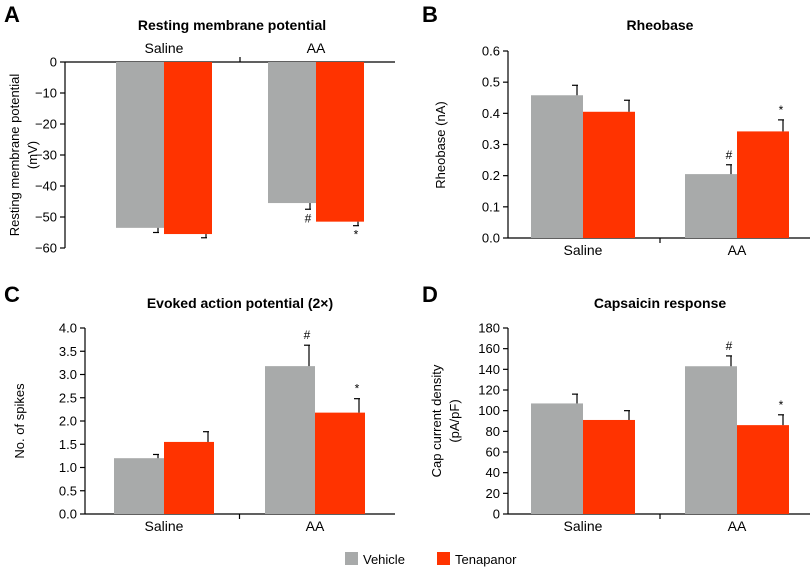 The height and width of the screenshot is (570, 812). Describe the element at coordinates (351, 558) in the screenshot. I see `legend-swatch-vehicle` at that location.